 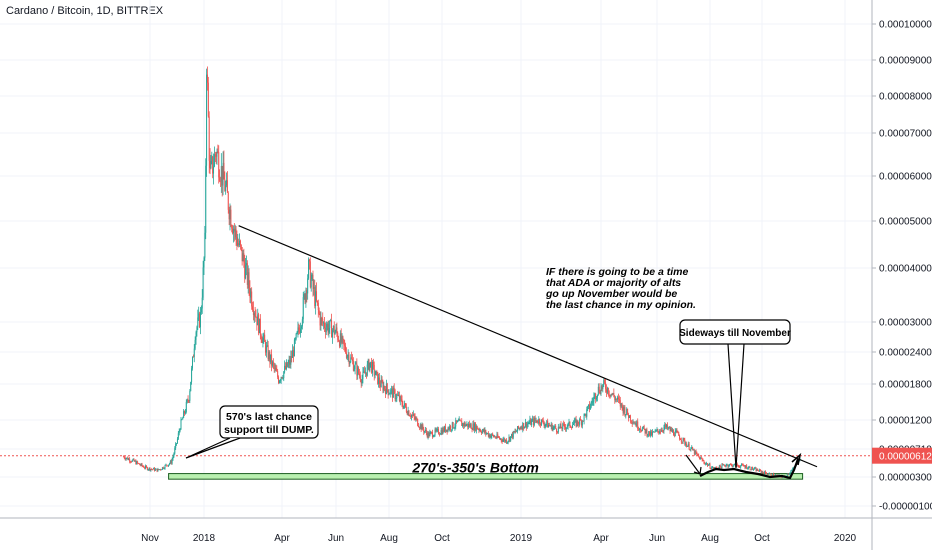 What do you see at coordinates (486, 476) in the screenshot?
I see `bottom-zone` at bounding box center [486, 476].